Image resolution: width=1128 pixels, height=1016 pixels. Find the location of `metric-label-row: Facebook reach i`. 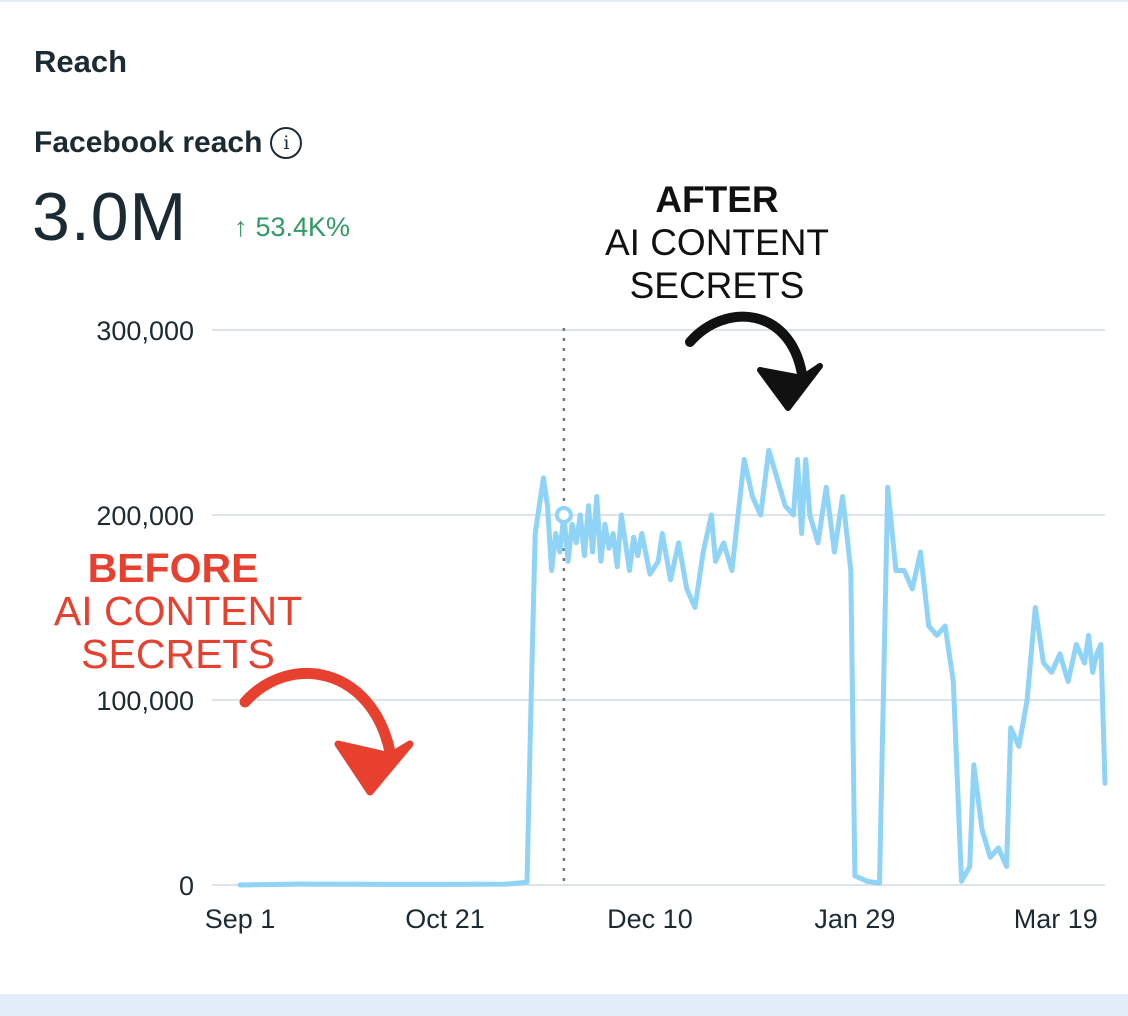

metric-label-row: Facebook reach i is located at coordinates (168, 143).